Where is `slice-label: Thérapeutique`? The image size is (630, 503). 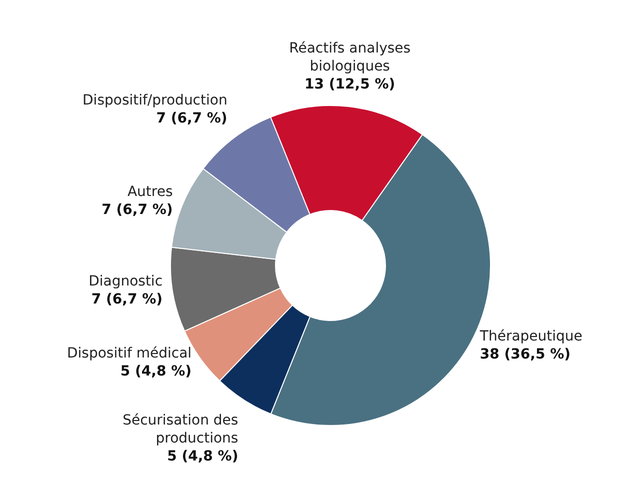
slice-label: Thérapeutique is located at coordinates (530, 336).